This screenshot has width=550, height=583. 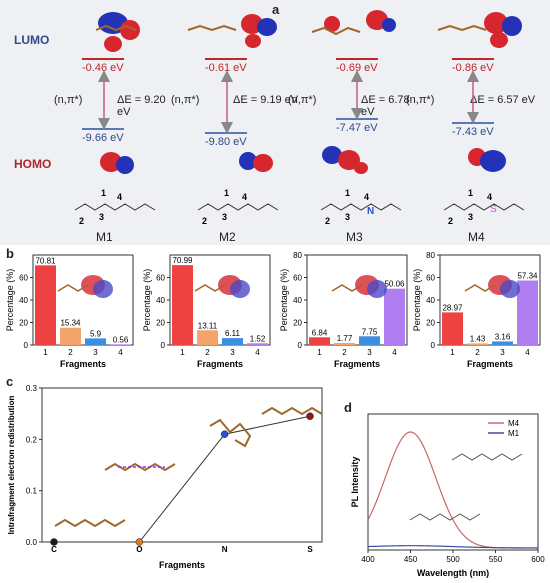 What do you see at coordinates (478, 338) in the screenshot?
I see `bar-value-label: 1.43` at bounding box center [478, 338].